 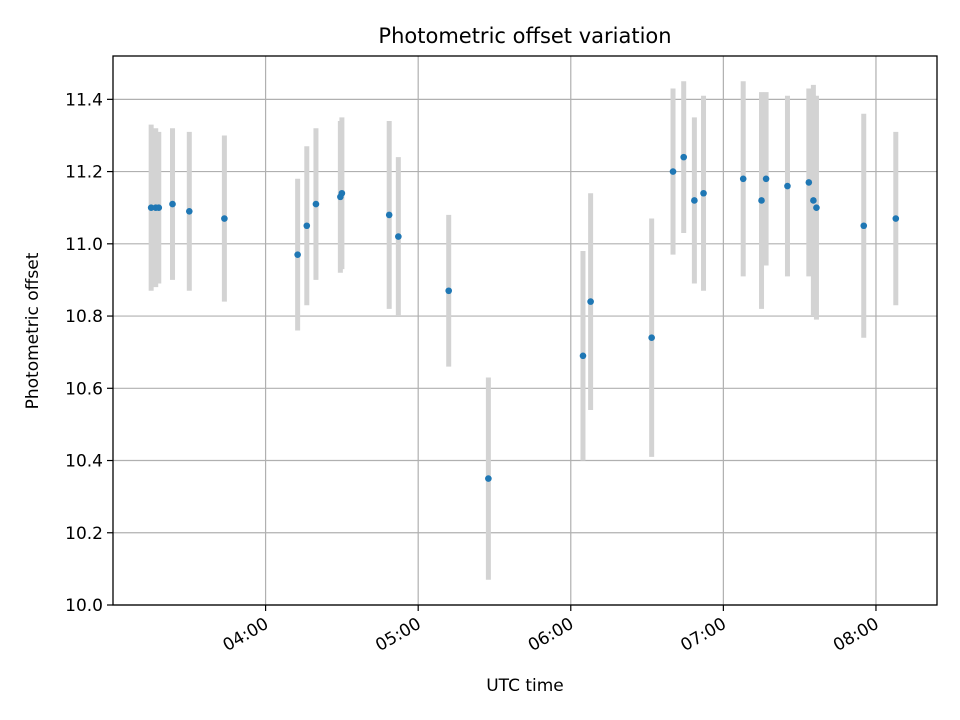 What do you see at coordinates (84, 100) in the screenshot?
I see `y-tick-label: 11.4` at bounding box center [84, 100].